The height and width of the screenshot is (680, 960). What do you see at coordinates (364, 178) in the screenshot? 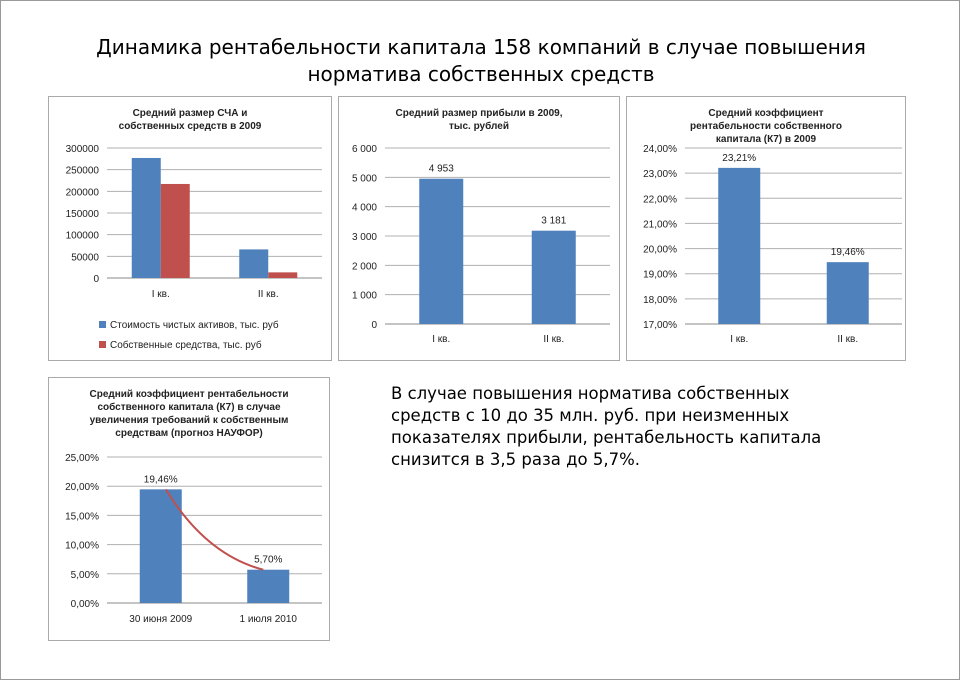
I see `y-tick-label: 5 000` at bounding box center [364, 178].